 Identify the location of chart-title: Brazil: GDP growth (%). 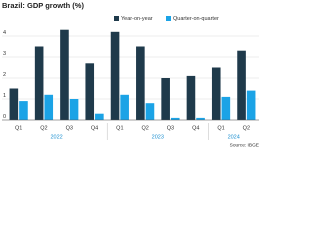
(43, 5).